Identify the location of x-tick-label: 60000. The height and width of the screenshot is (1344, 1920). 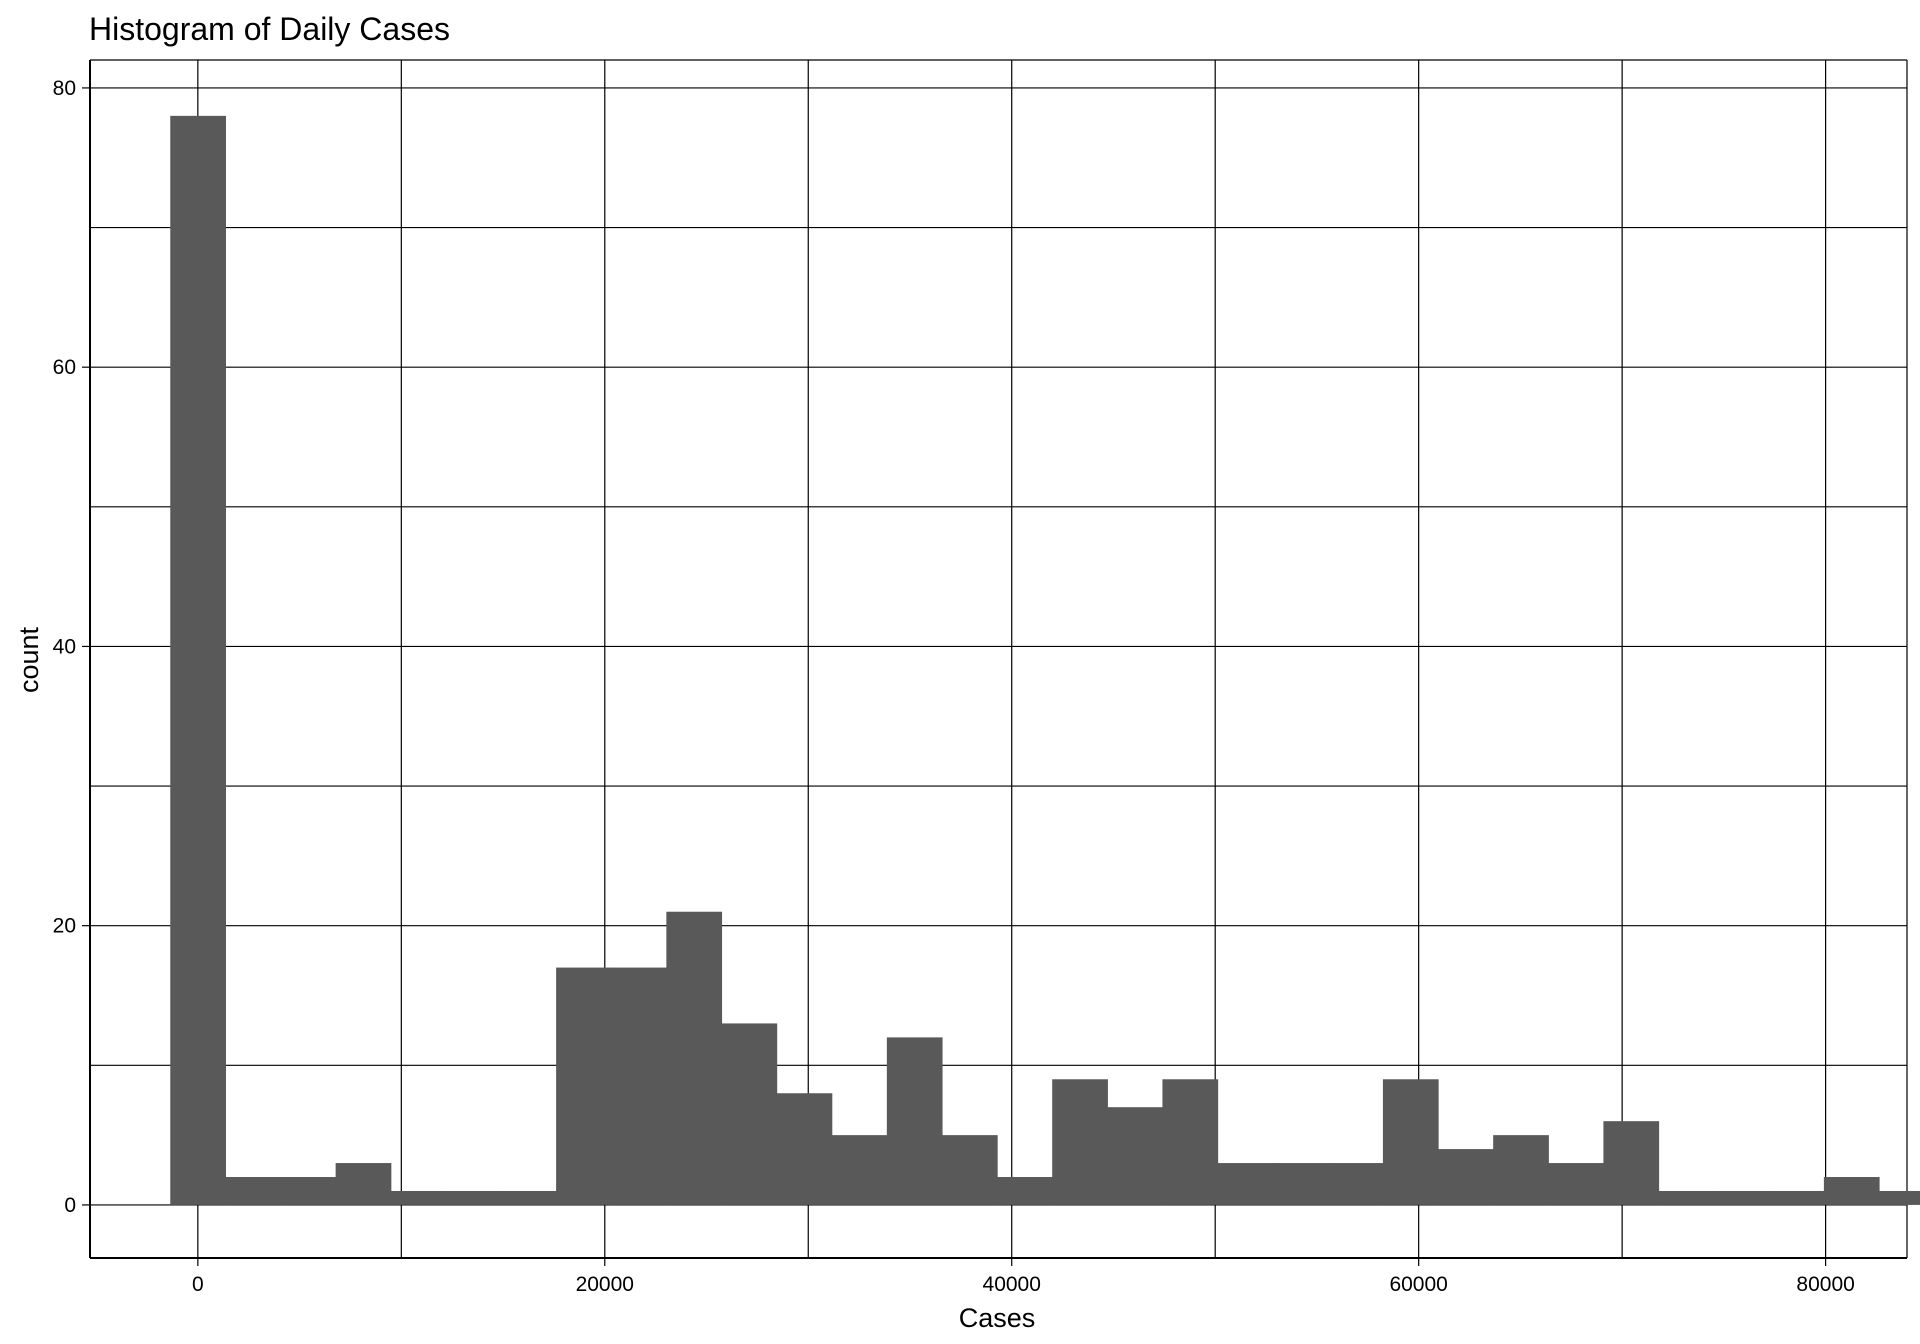
(1418, 1284).